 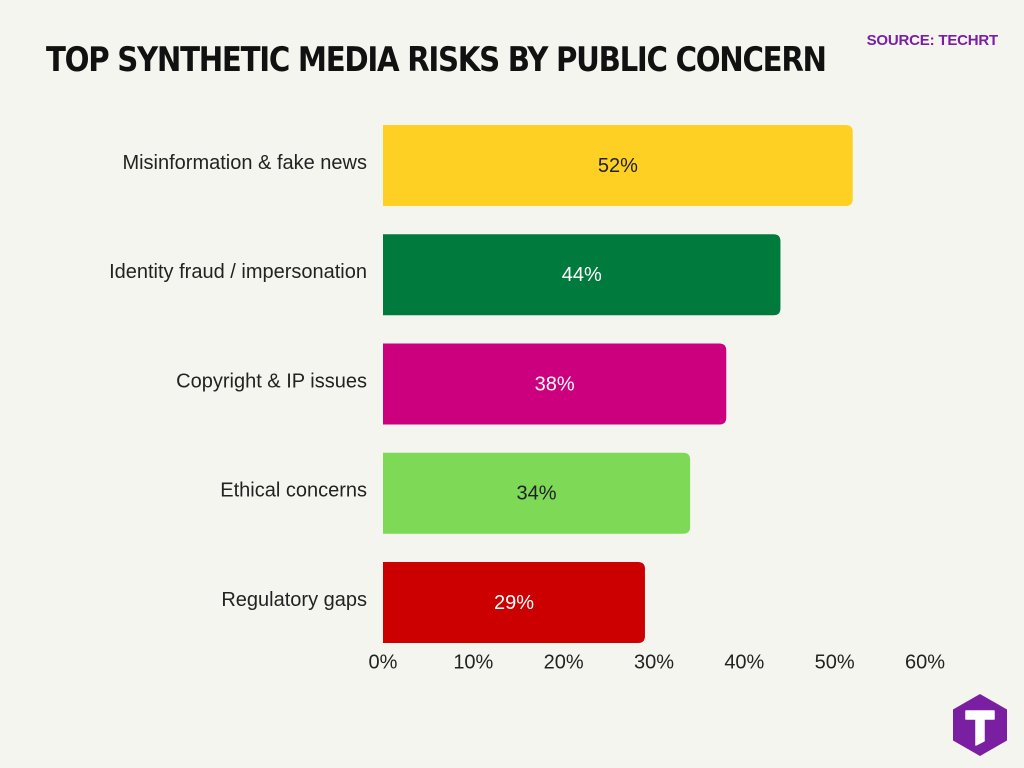 I want to click on data-label-copyright-ip-issues: 38%, so click(x=555, y=384).